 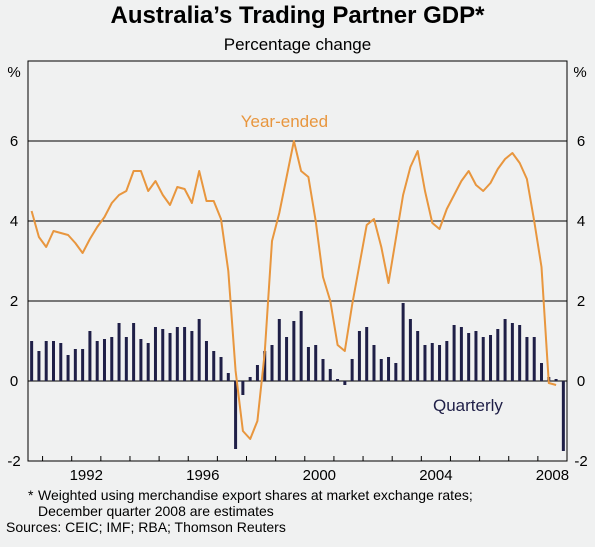 I want to click on y-unit-right: %, so click(x=579, y=72).